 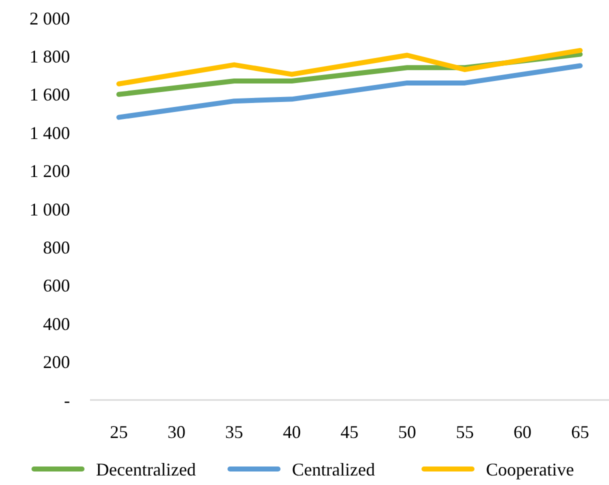 What do you see at coordinates (67, 400) in the screenshot?
I see `y-tick-label: -` at bounding box center [67, 400].